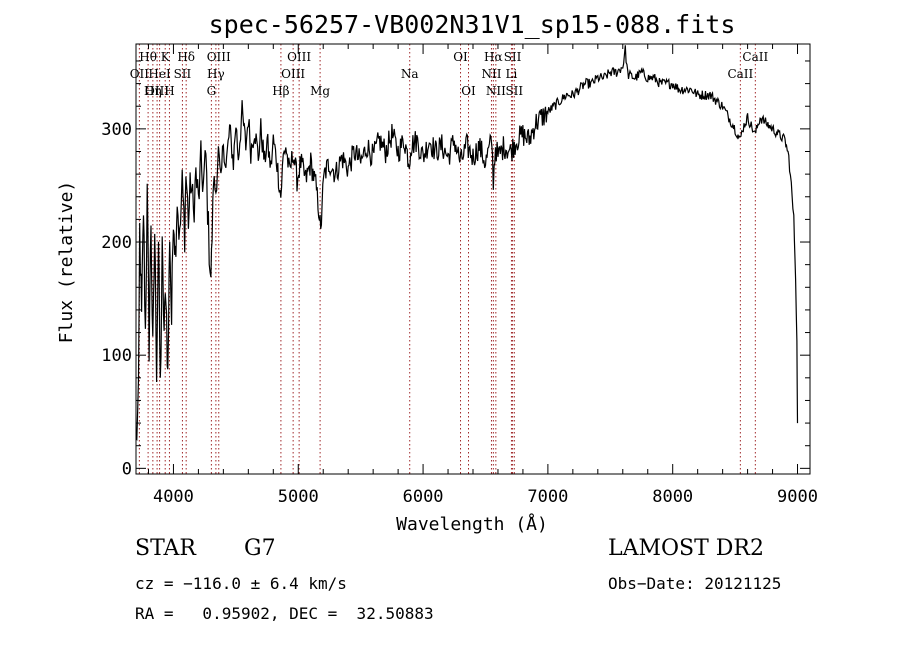  Describe the element at coordinates (320, 91) in the screenshot. I see `spectral-line-label: Mg` at that location.